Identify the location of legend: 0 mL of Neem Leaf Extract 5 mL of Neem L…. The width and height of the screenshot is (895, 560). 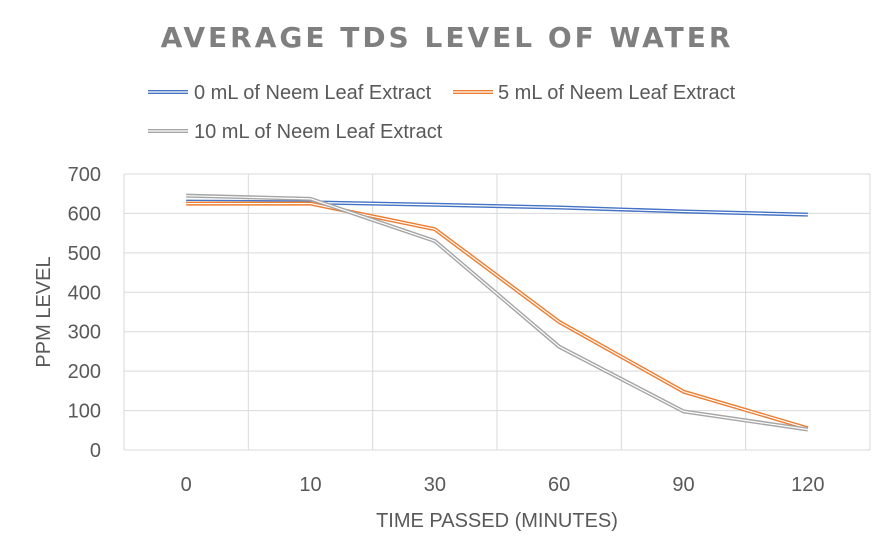
(442, 112).